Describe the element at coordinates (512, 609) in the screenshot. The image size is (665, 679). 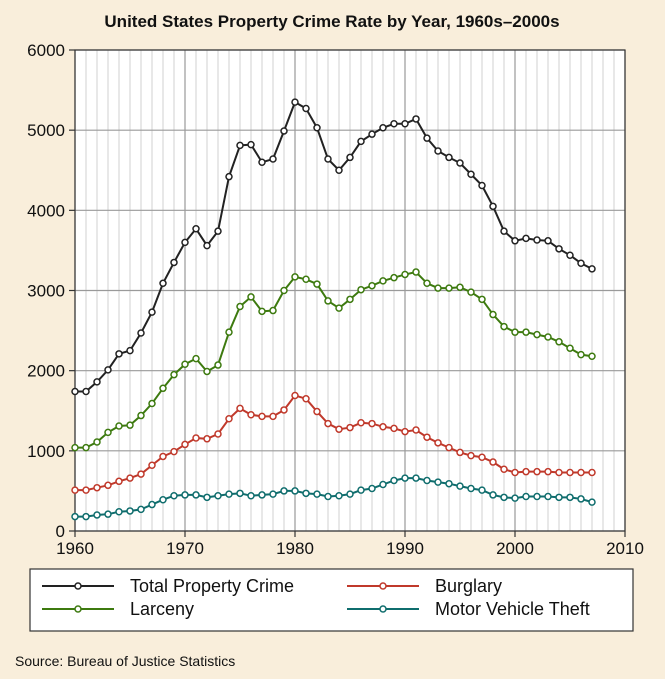
I see `legend-label: Motor Vehicle Theft` at that location.